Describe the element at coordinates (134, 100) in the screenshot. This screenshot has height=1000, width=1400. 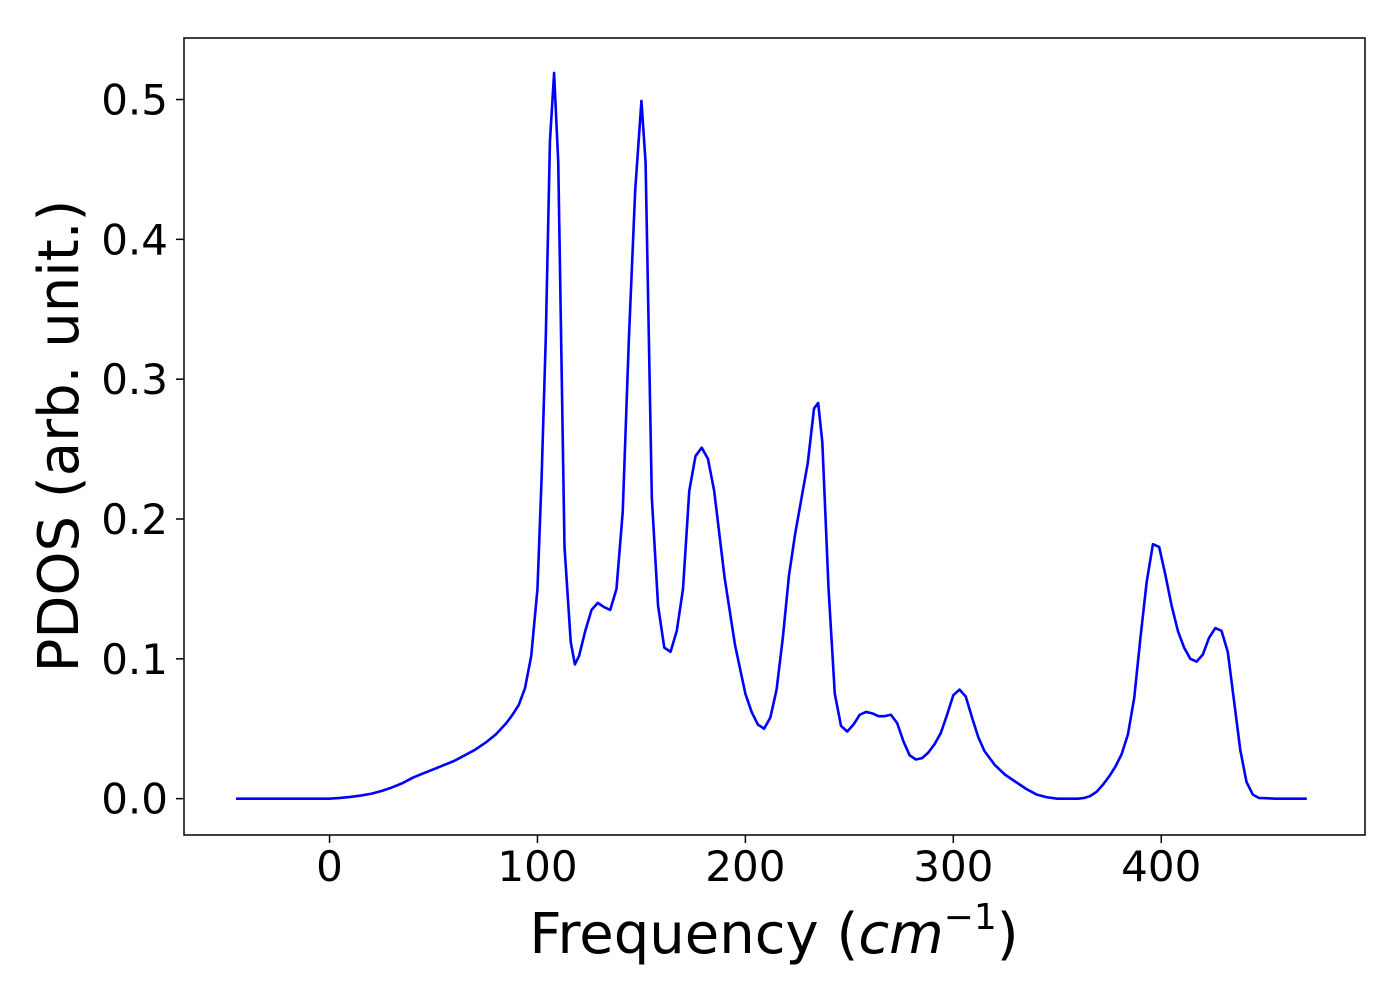
I see `y-tick-label: 0.5` at that location.